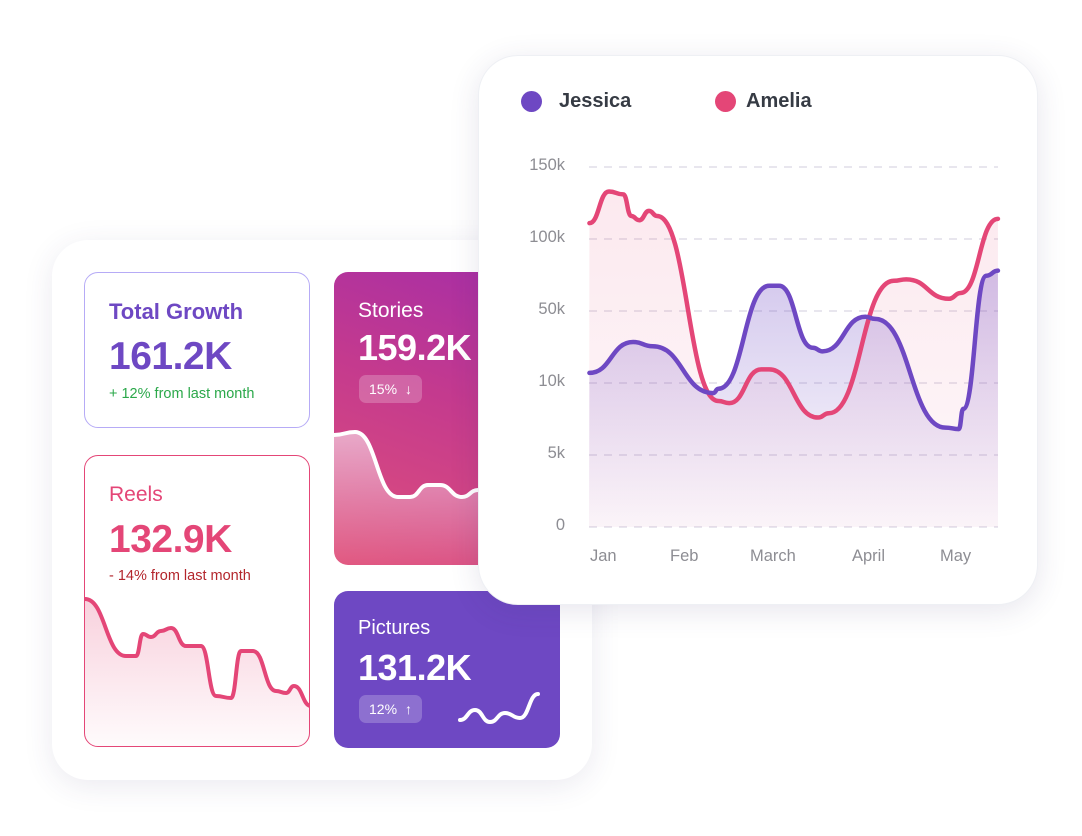 The image size is (1082, 836). I want to click on badge-value: 15%, so click(383, 389).